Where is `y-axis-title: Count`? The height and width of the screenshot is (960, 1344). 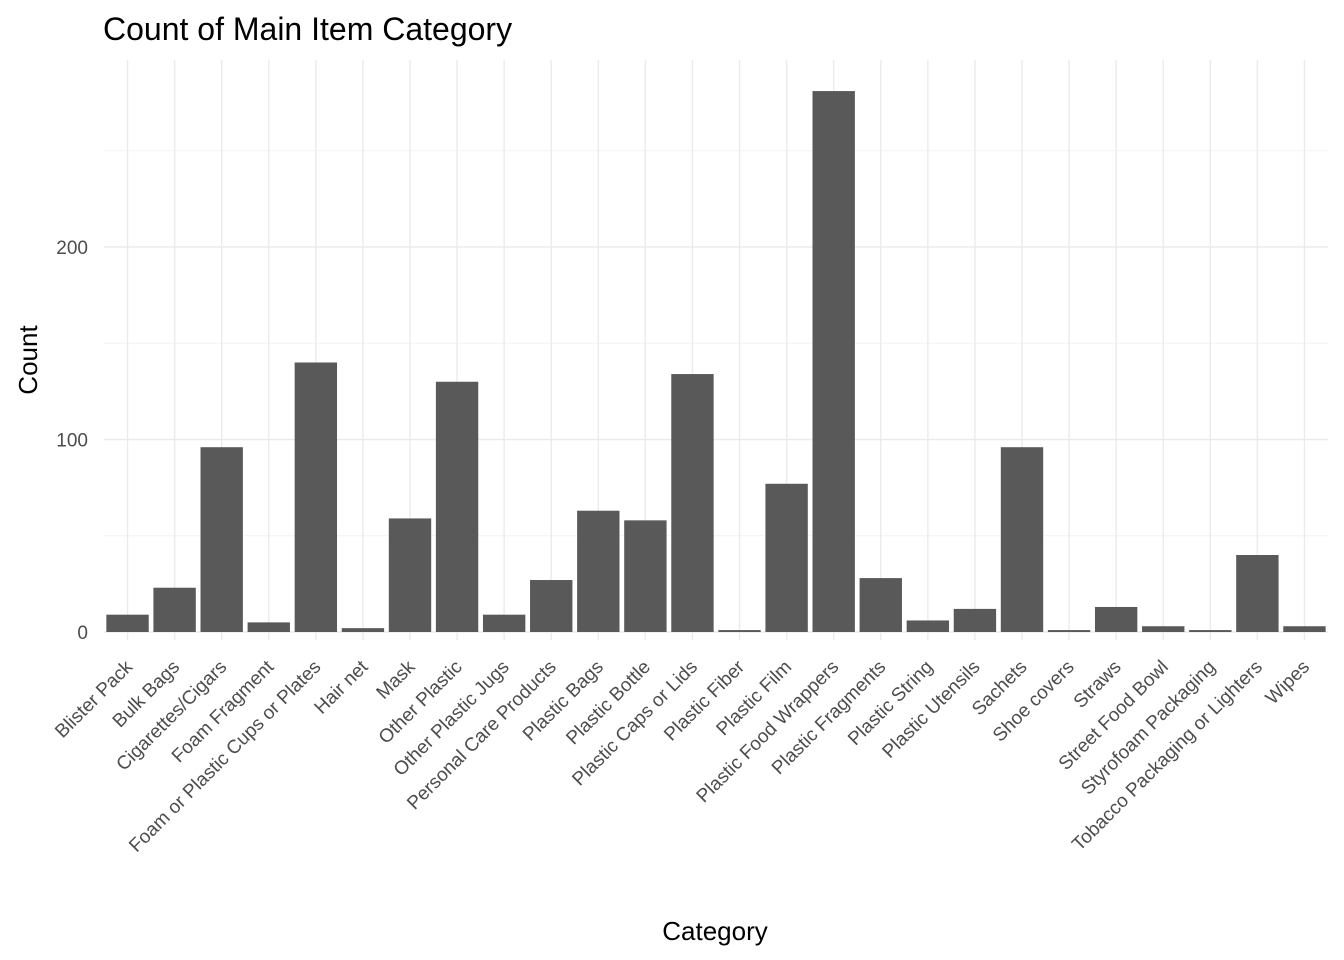 y-axis-title: Count is located at coordinates (28, 360).